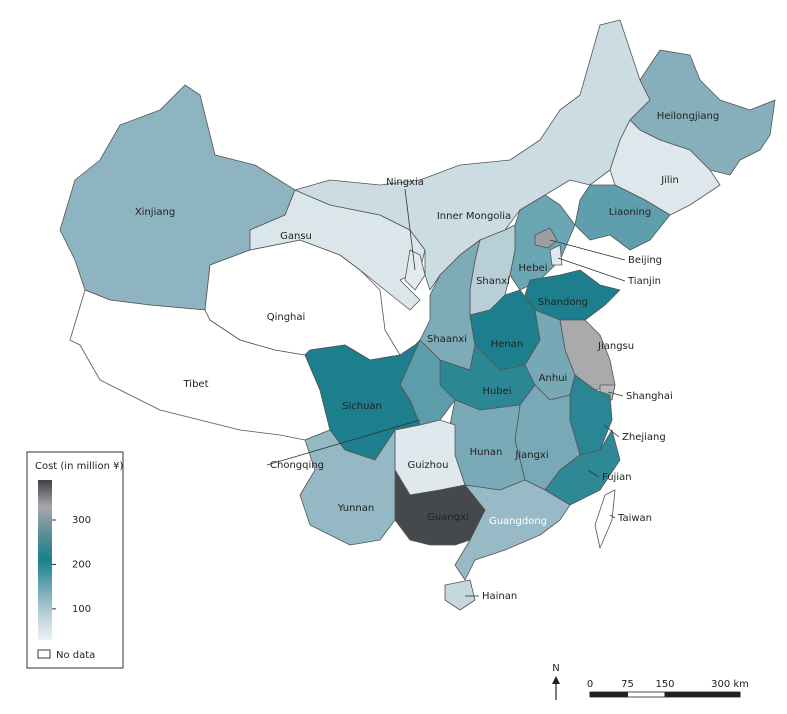 Image resolution: width=787 pixels, height=714 pixels. I want to click on province-label: Hunan, so click(486, 452).